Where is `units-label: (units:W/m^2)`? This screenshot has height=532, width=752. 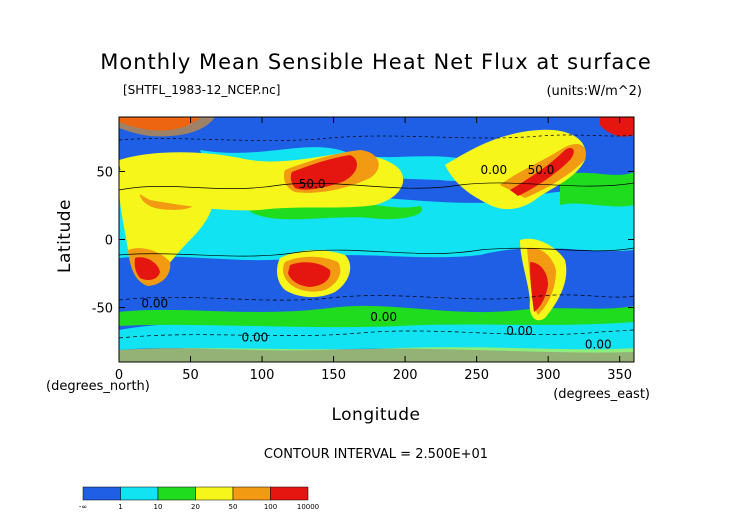
units-label: (units:W/m^2) is located at coordinates (594, 91).